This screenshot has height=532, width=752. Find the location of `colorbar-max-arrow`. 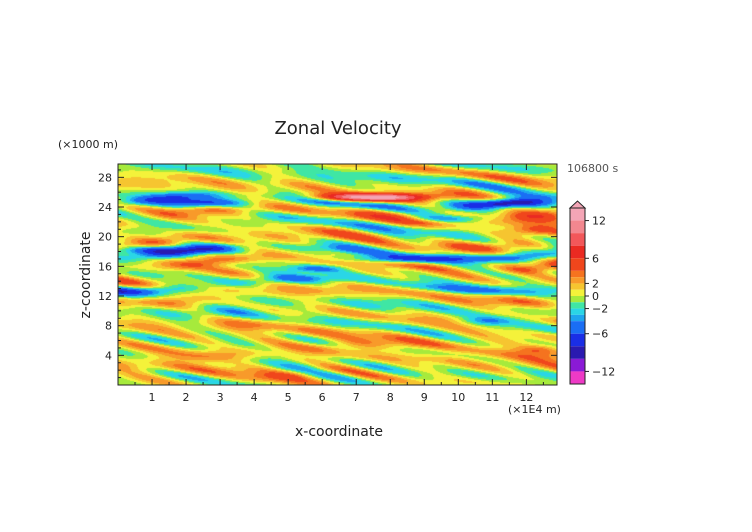

colorbar-max-arrow is located at coordinates (577, 204).